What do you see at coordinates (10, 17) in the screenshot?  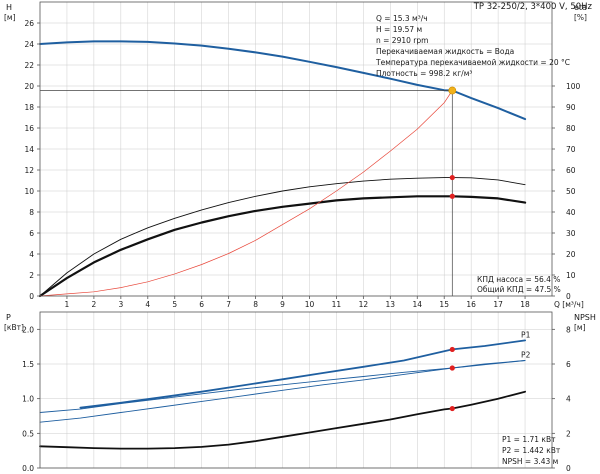 I see `upper-y-axis-unit: [м]` at bounding box center [10, 17].